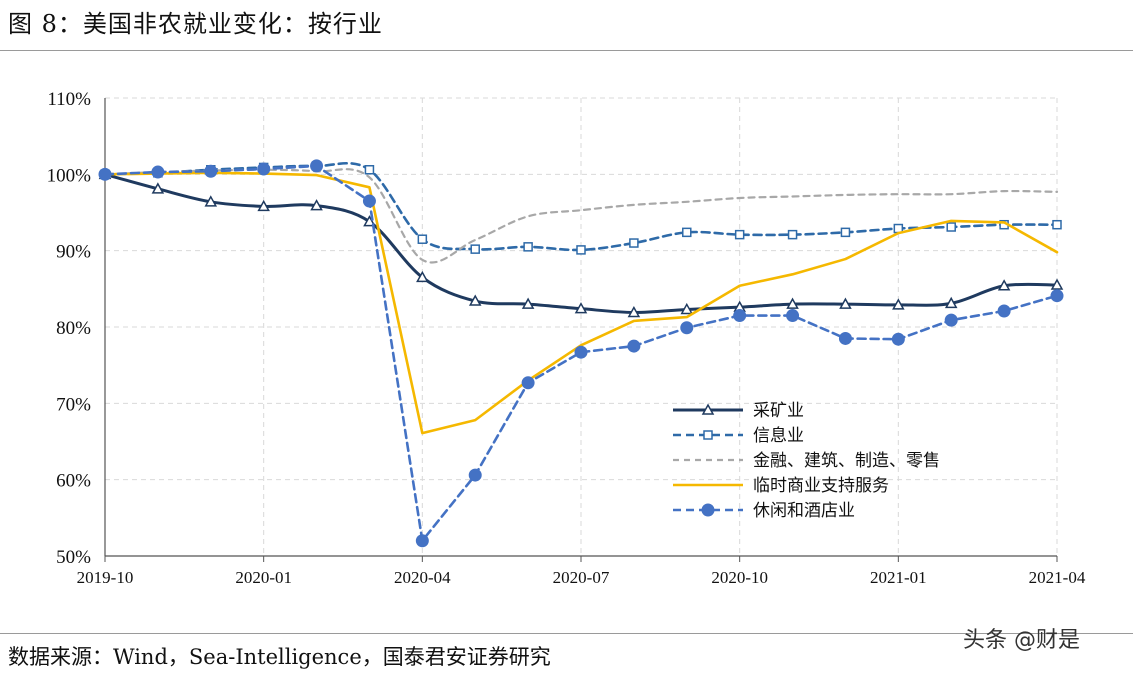 The width and height of the screenshot is (1133, 673). What do you see at coordinates (778, 410) in the screenshot?
I see `legend-label: 采矿业` at bounding box center [778, 410].